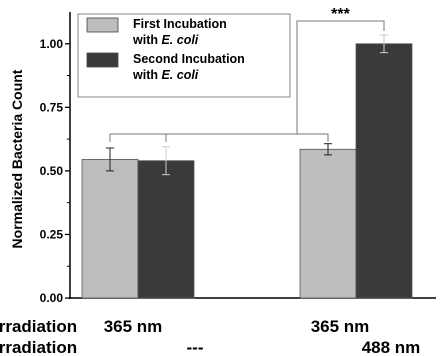 This screenshot has width=440, height=356. I want to click on legend-label: Second Incubation, so click(189, 59).